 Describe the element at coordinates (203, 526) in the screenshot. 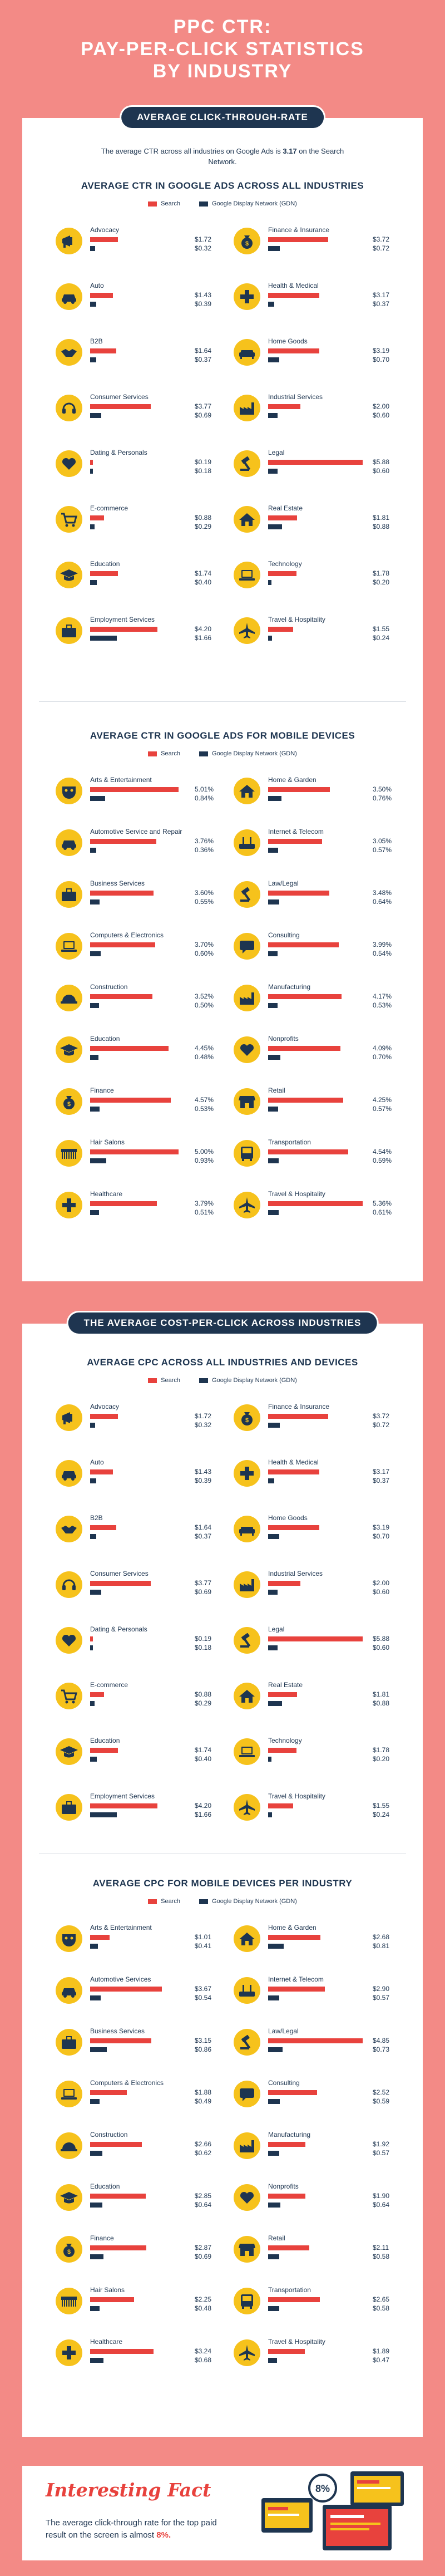

I see `value-label-display: $0.29` at that location.